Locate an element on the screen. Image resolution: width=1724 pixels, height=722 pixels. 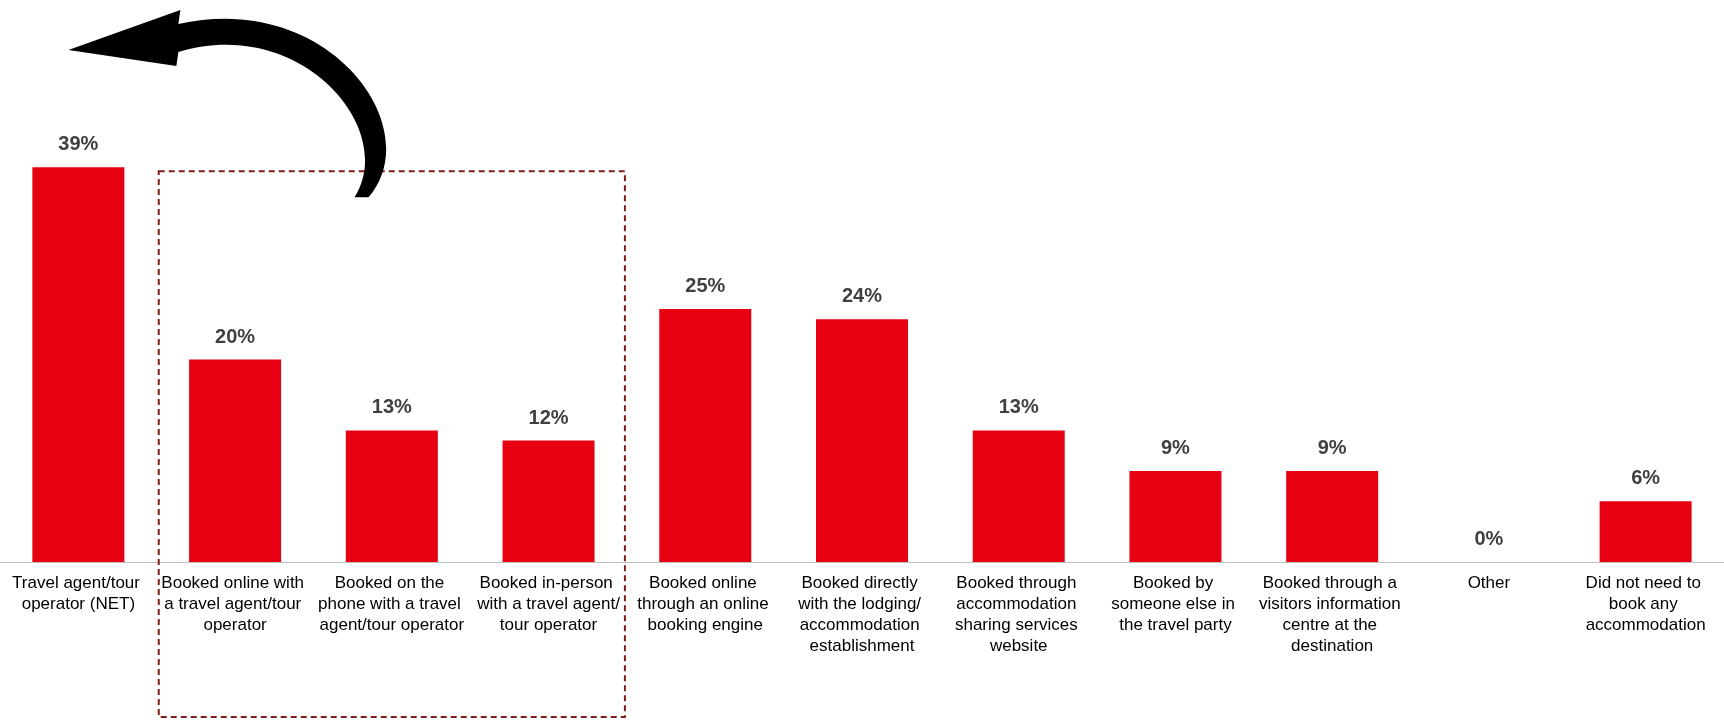
data-label: 20% is located at coordinates (235, 335).